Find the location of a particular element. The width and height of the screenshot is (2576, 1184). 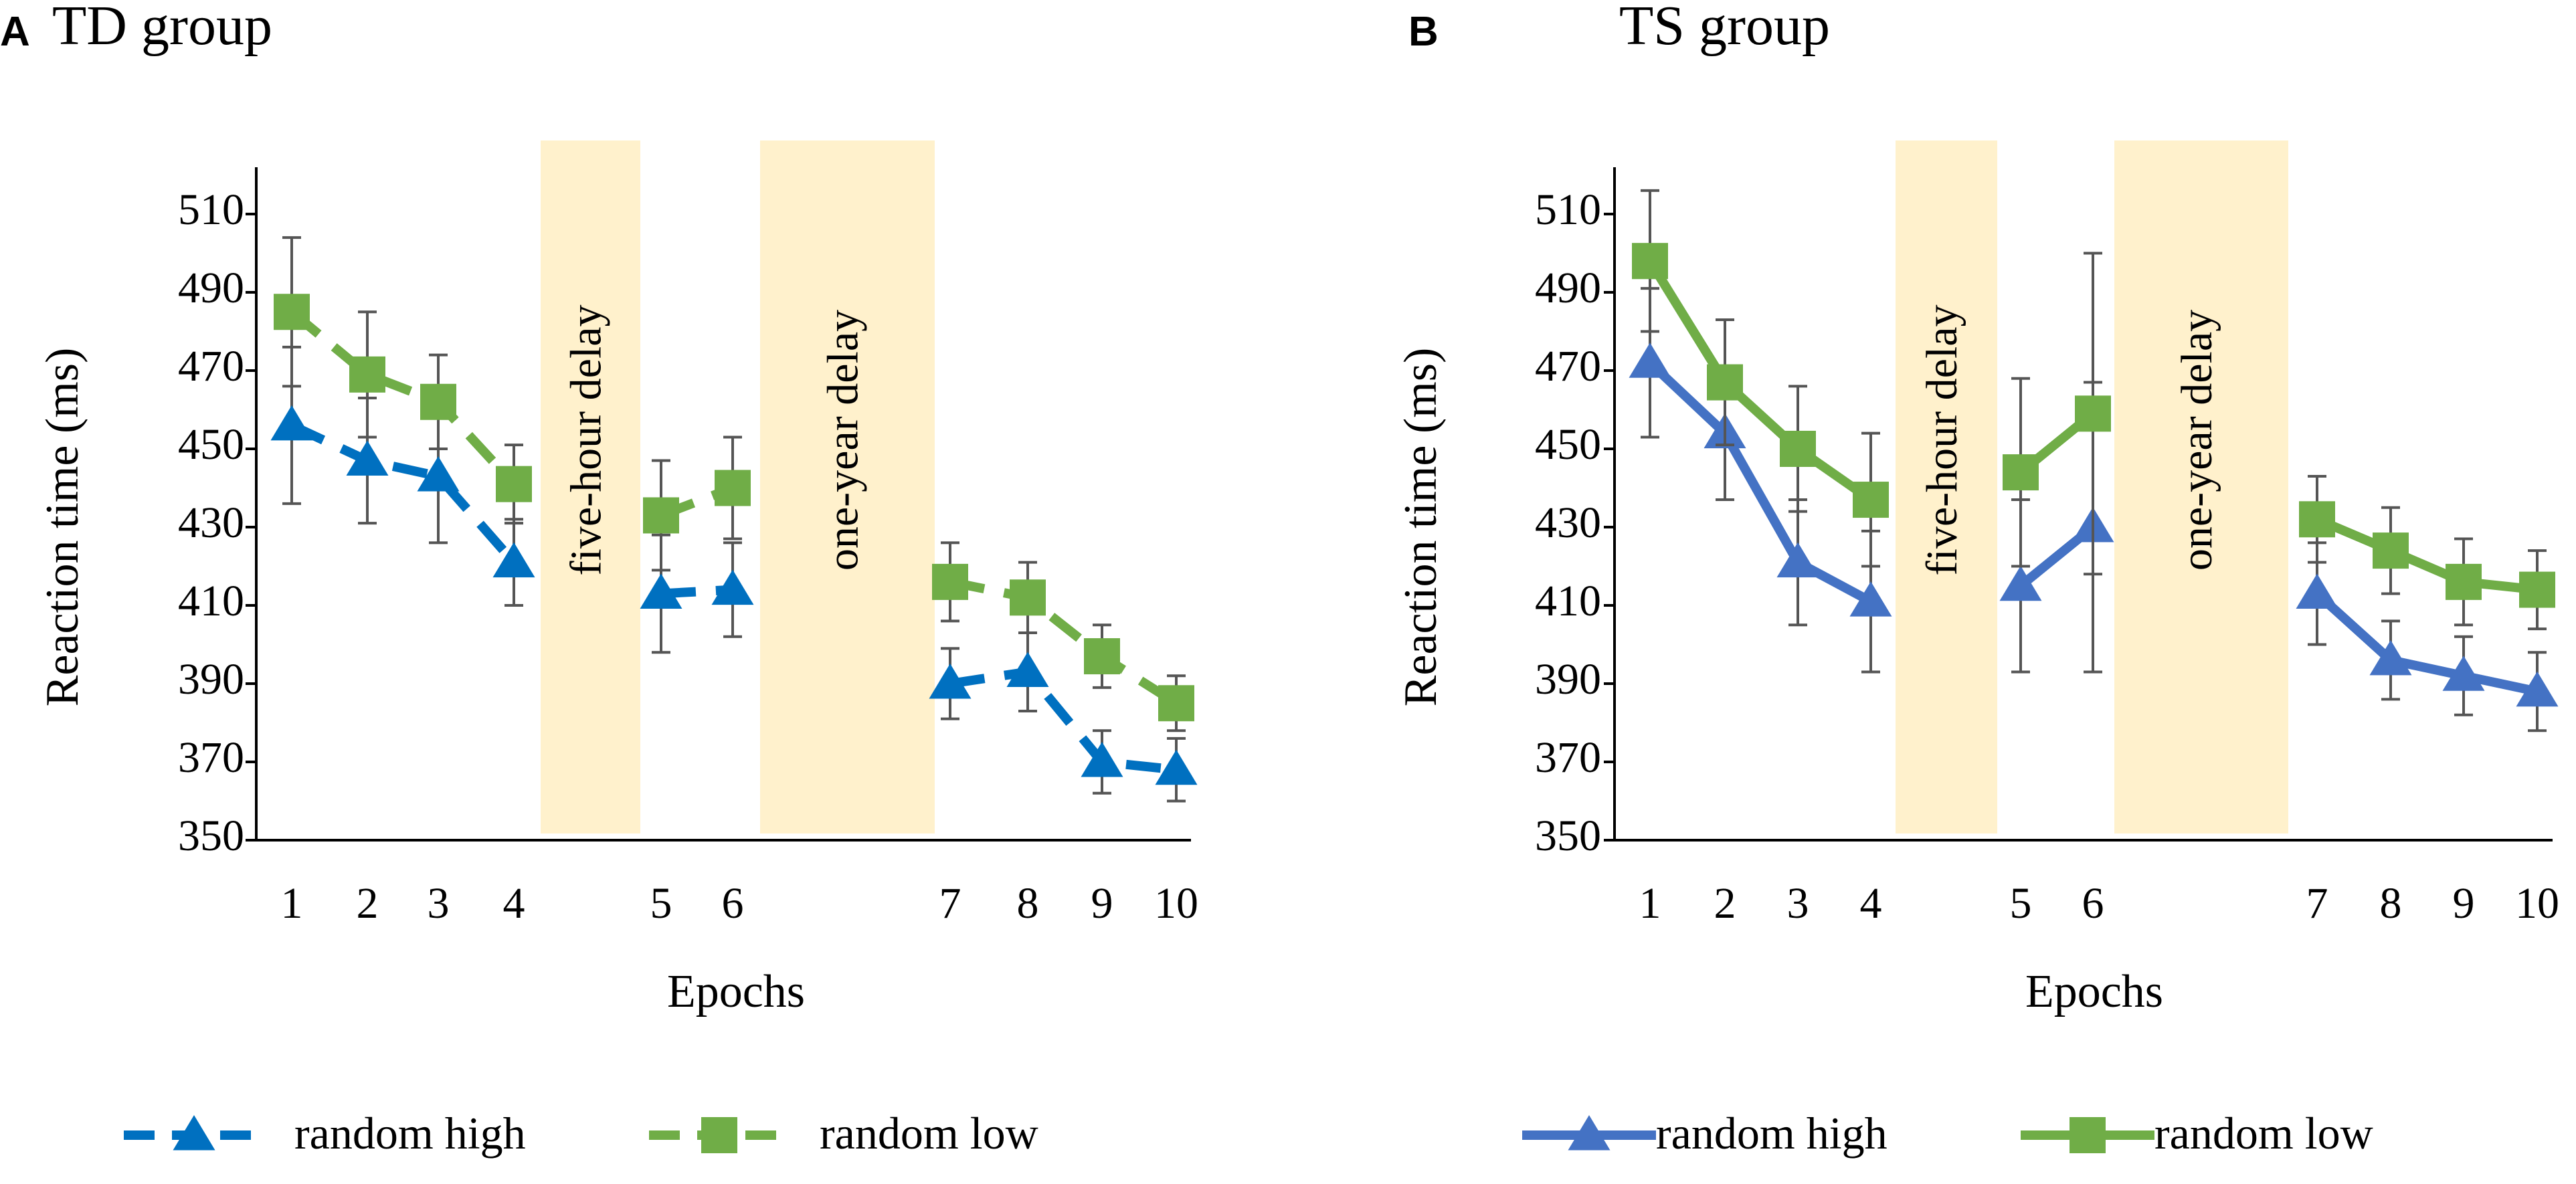

chart-title: TS group is located at coordinates (1724, 28).